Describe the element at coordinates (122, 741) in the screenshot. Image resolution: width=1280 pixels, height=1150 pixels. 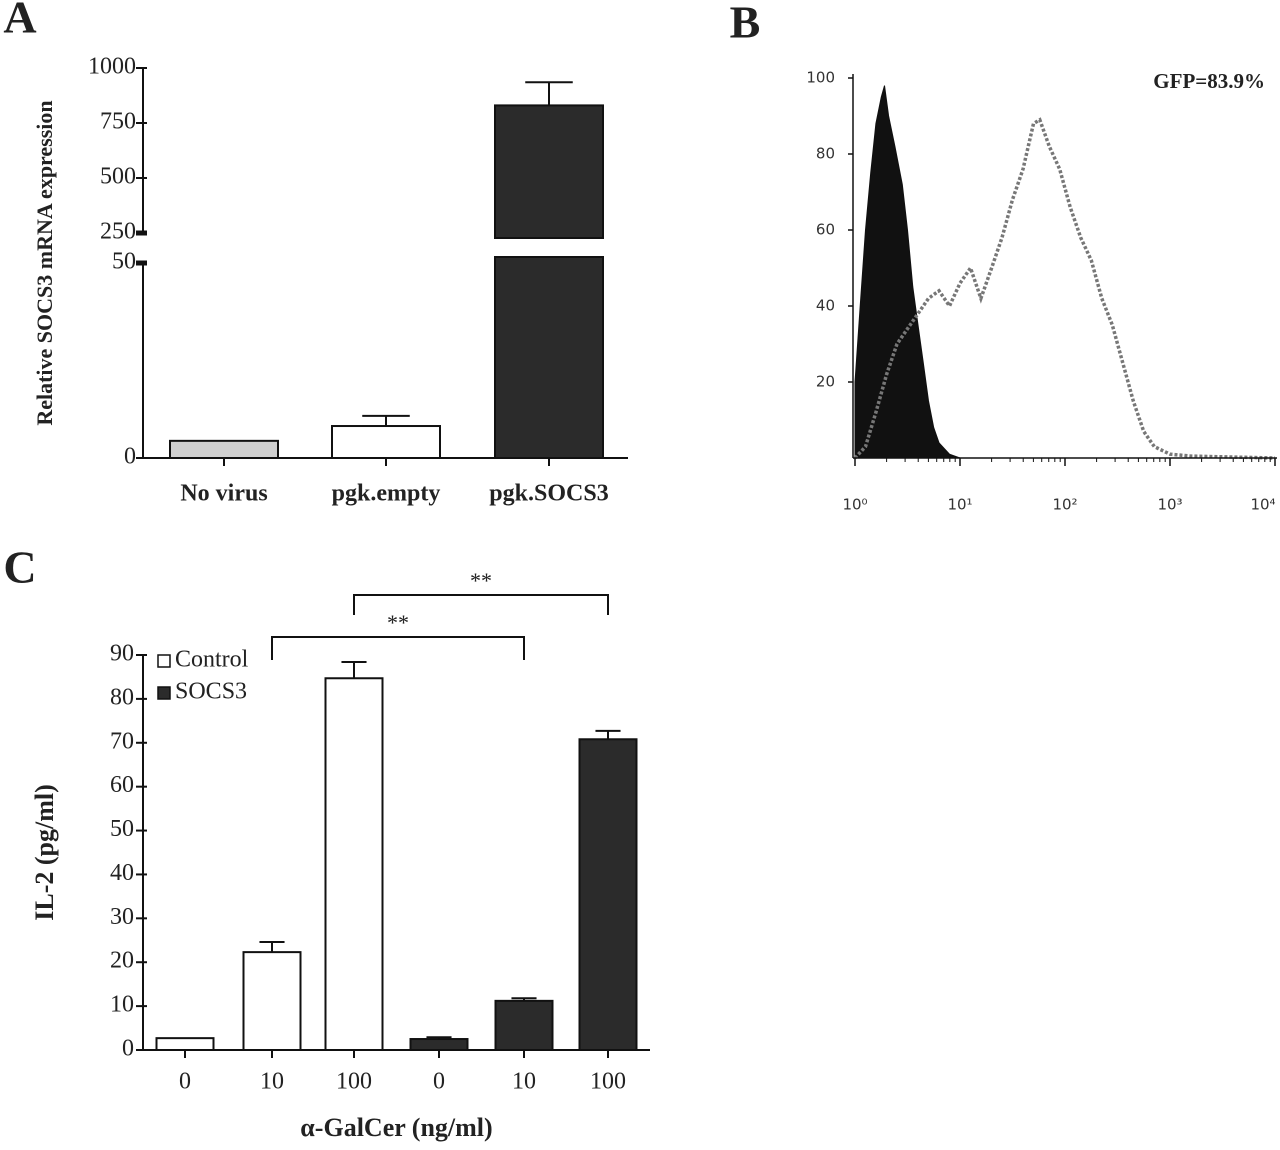
I see `y-tick-label: 70` at that location.